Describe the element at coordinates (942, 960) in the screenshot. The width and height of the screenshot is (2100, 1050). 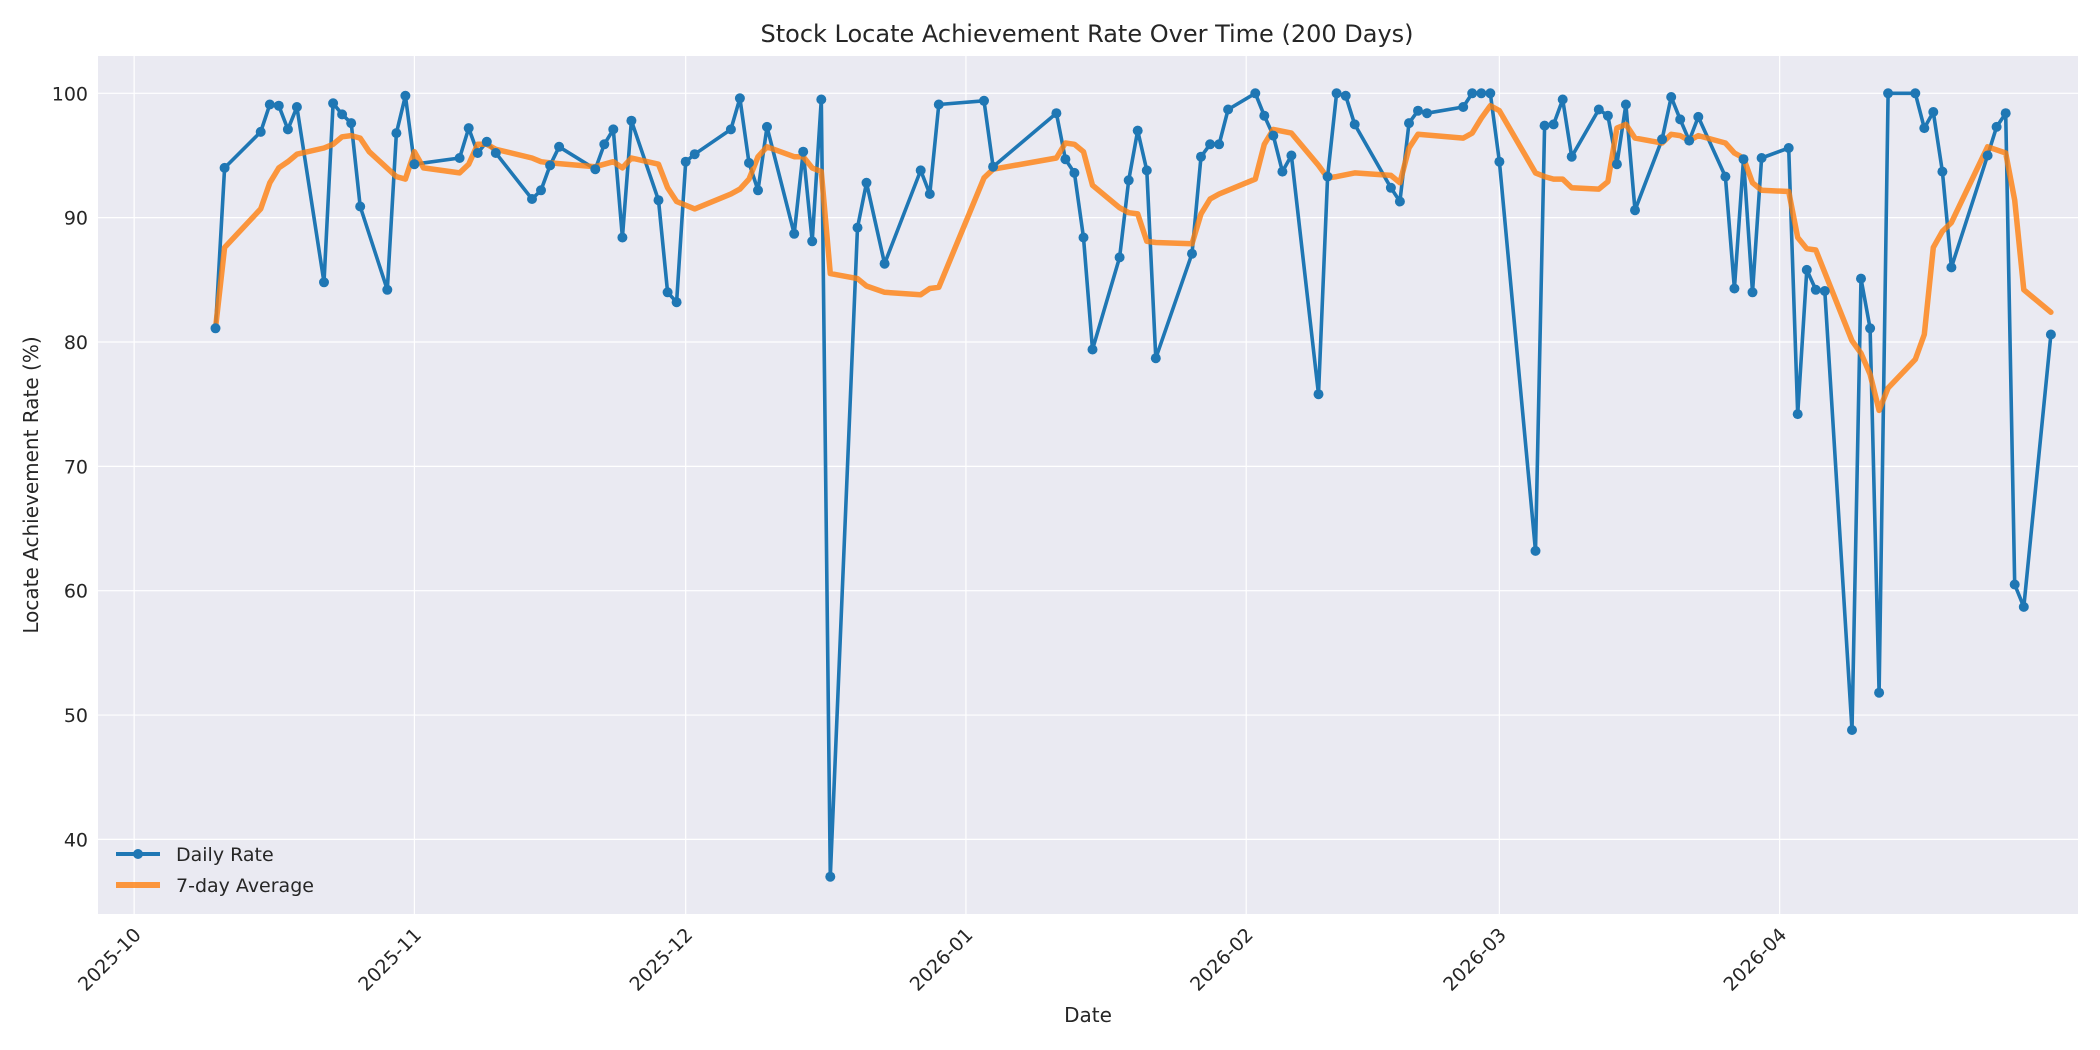
I see `x-tick-label: 2026-01` at that location.